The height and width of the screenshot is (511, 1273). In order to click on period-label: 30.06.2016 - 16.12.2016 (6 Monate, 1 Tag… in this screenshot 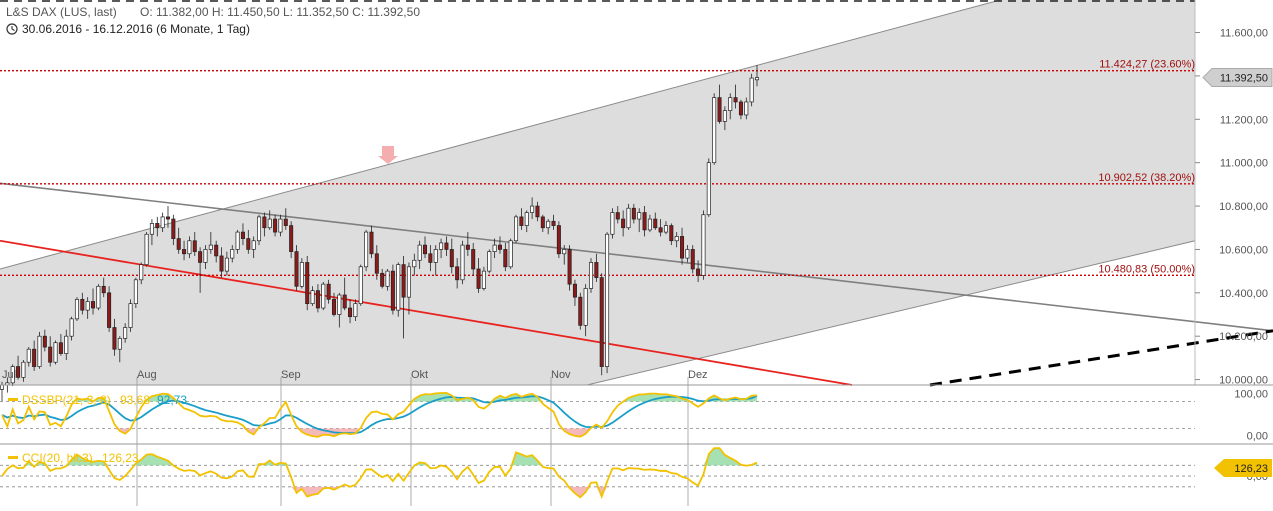, I will do `click(136, 29)`.